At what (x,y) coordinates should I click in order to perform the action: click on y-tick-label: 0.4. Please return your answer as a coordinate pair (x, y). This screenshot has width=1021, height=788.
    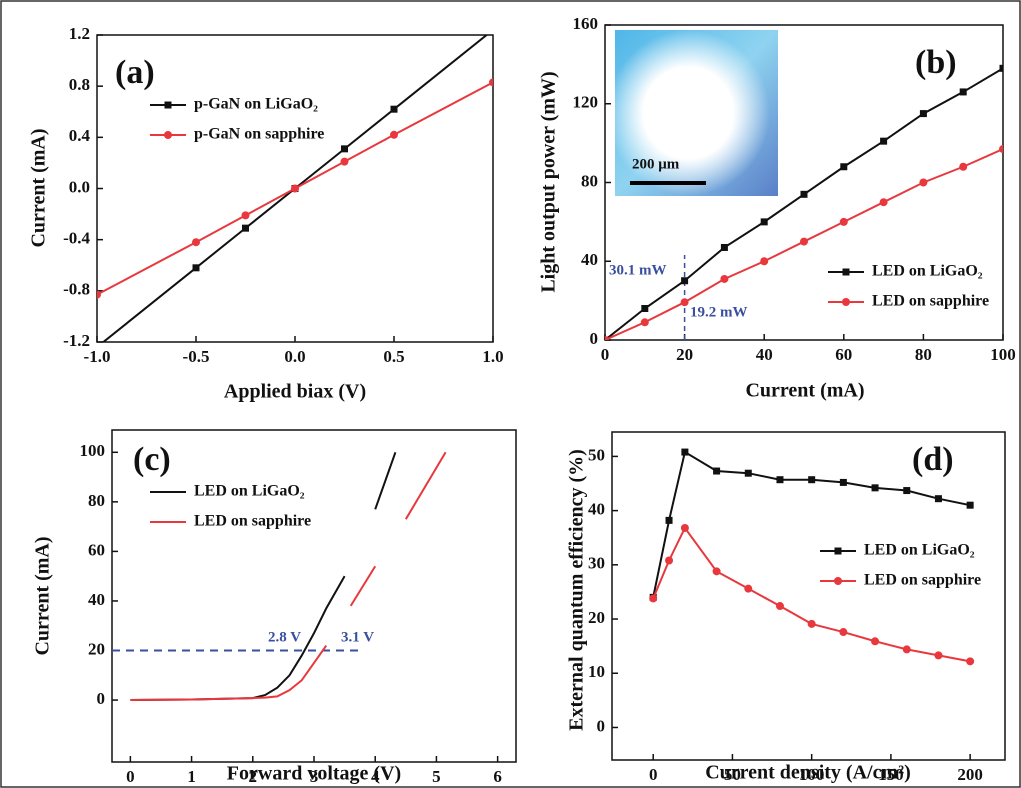
    Looking at the image, I should click on (80, 135).